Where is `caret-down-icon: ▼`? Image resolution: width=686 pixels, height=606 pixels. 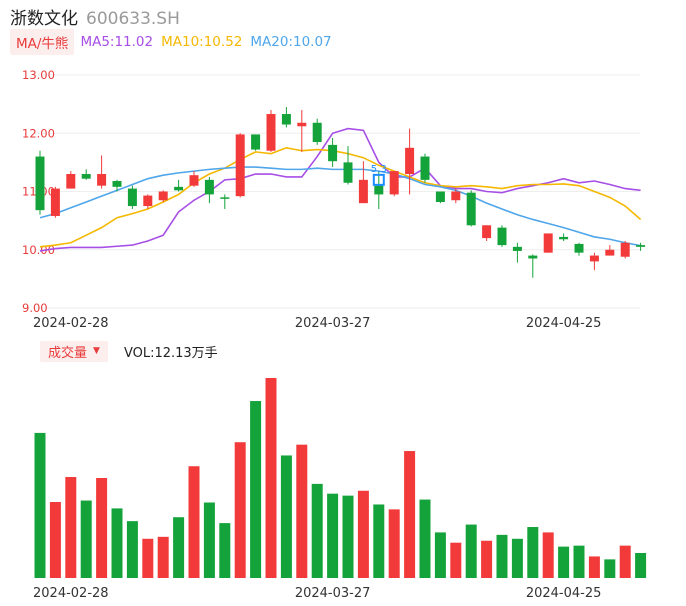
caret-down-icon: ▼ is located at coordinates (96, 351).